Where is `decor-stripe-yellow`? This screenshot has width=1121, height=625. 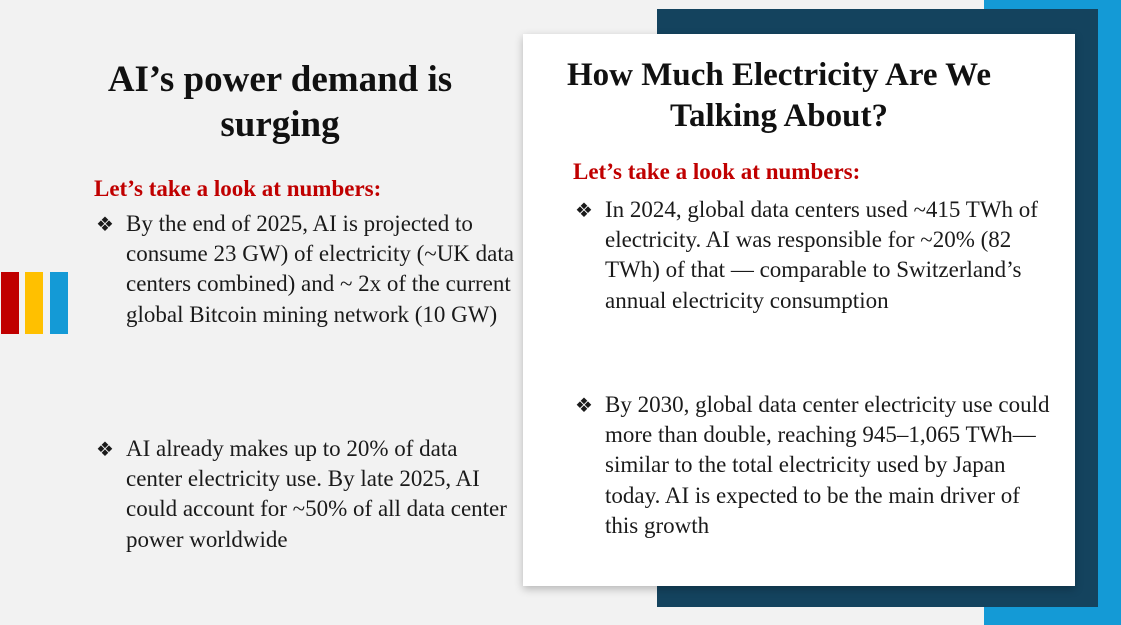
decor-stripe-yellow is located at coordinates (34, 303).